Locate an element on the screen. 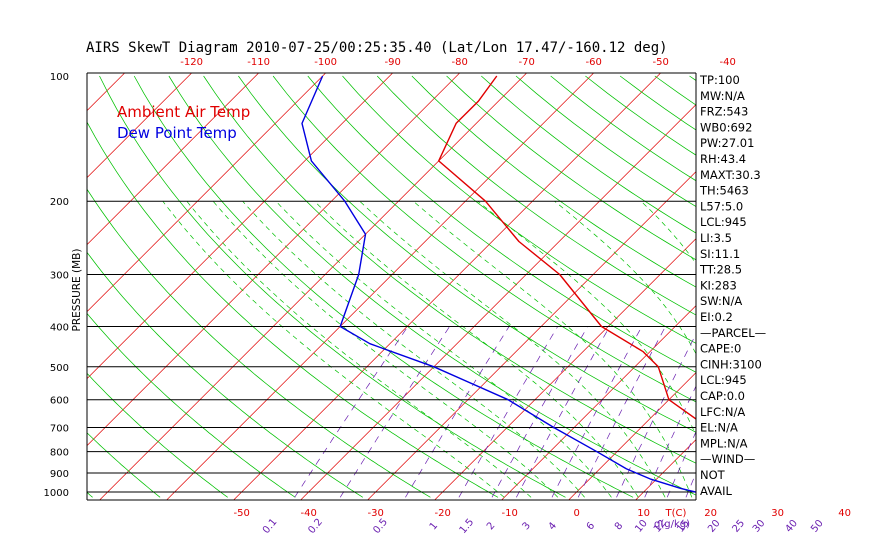 The height and width of the screenshot is (560, 870). mixing-ratio-tick-label: 0.1 is located at coordinates (270, 526).